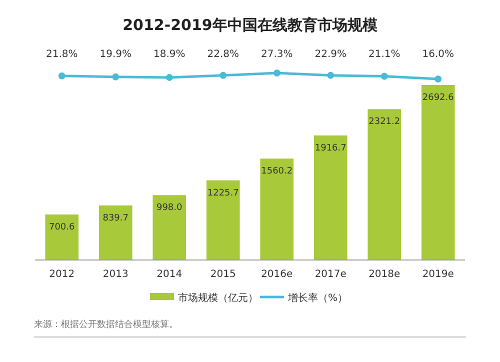 This screenshot has width=500, height=362. What do you see at coordinates (438, 98) in the screenshot?
I see `data-label: 2692.6` at bounding box center [438, 98].